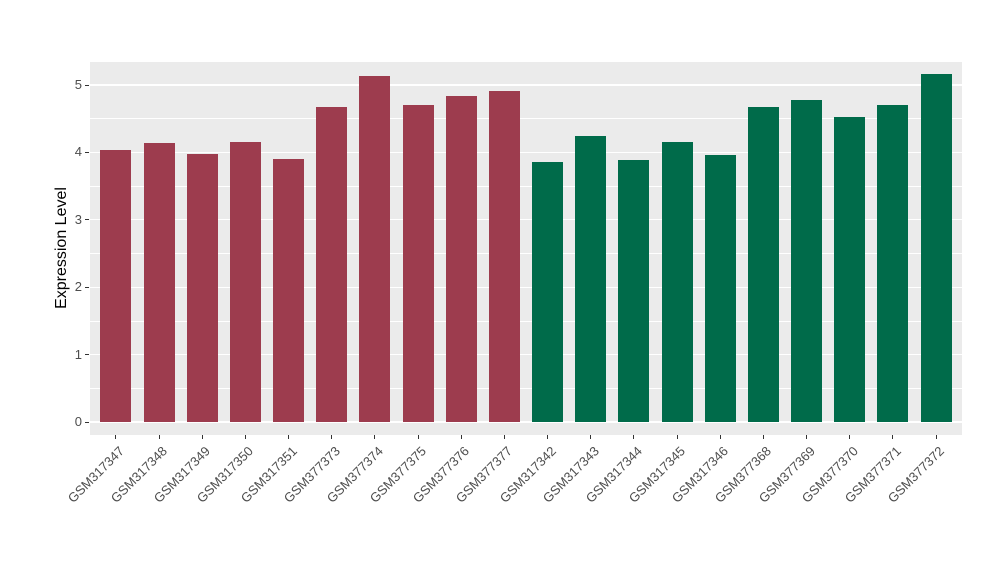  I want to click on x-tick-label-text: GSM317343, so click(570, 474).